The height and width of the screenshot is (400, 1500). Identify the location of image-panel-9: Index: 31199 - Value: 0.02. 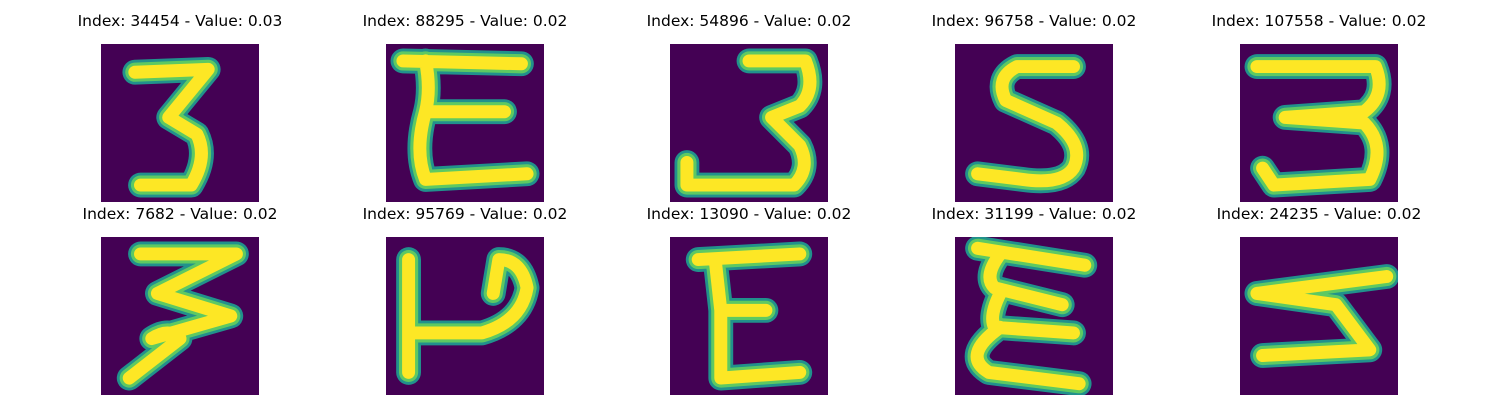
(1034, 299).